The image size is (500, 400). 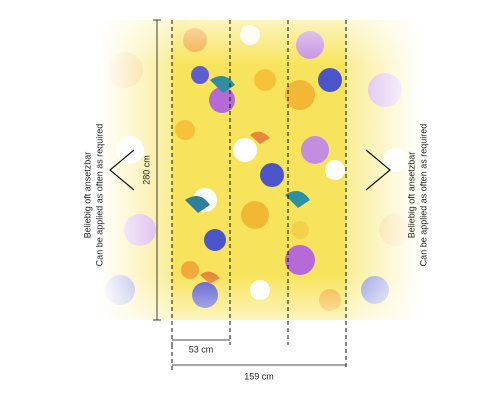 What do you see at coordinates (259, 376) in the screenshot?
I see `total-width-label: 159 cm` at bounding box center [259, 376].